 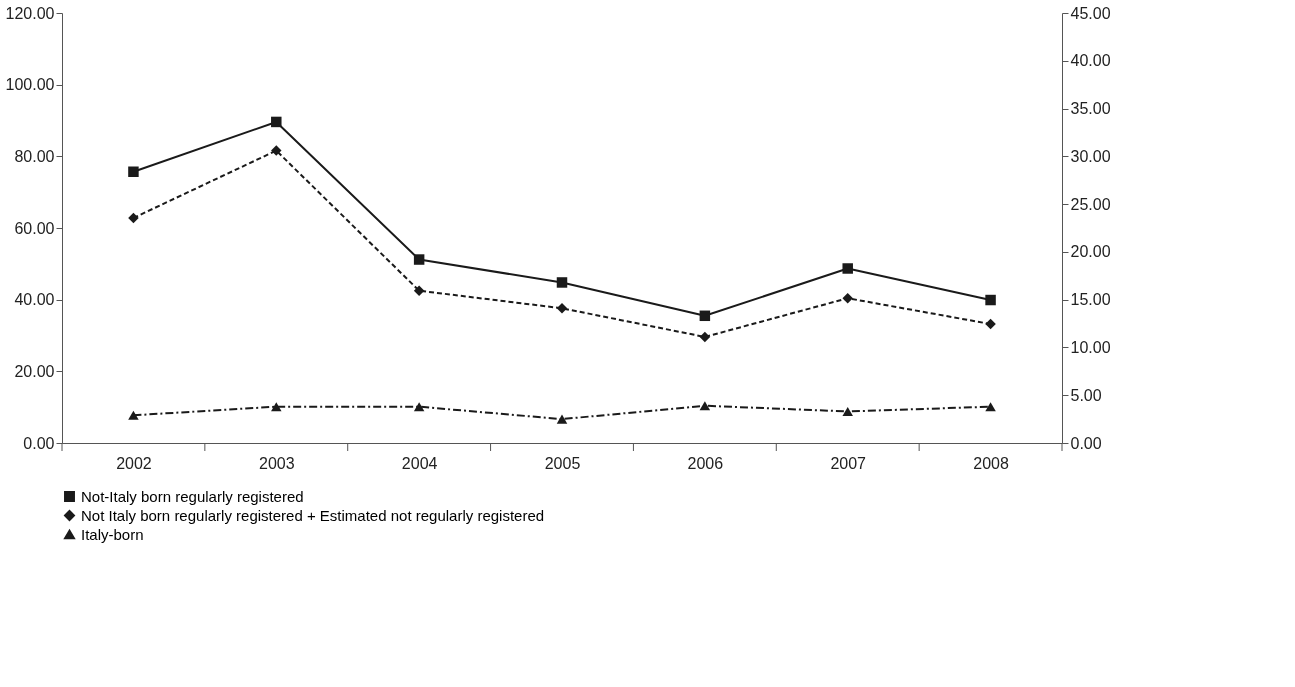 What do you see at coordinates (1086, 395) in the screenshot?
I see `y2-tick-label: 5.00` at bounding box center [1086, 395].